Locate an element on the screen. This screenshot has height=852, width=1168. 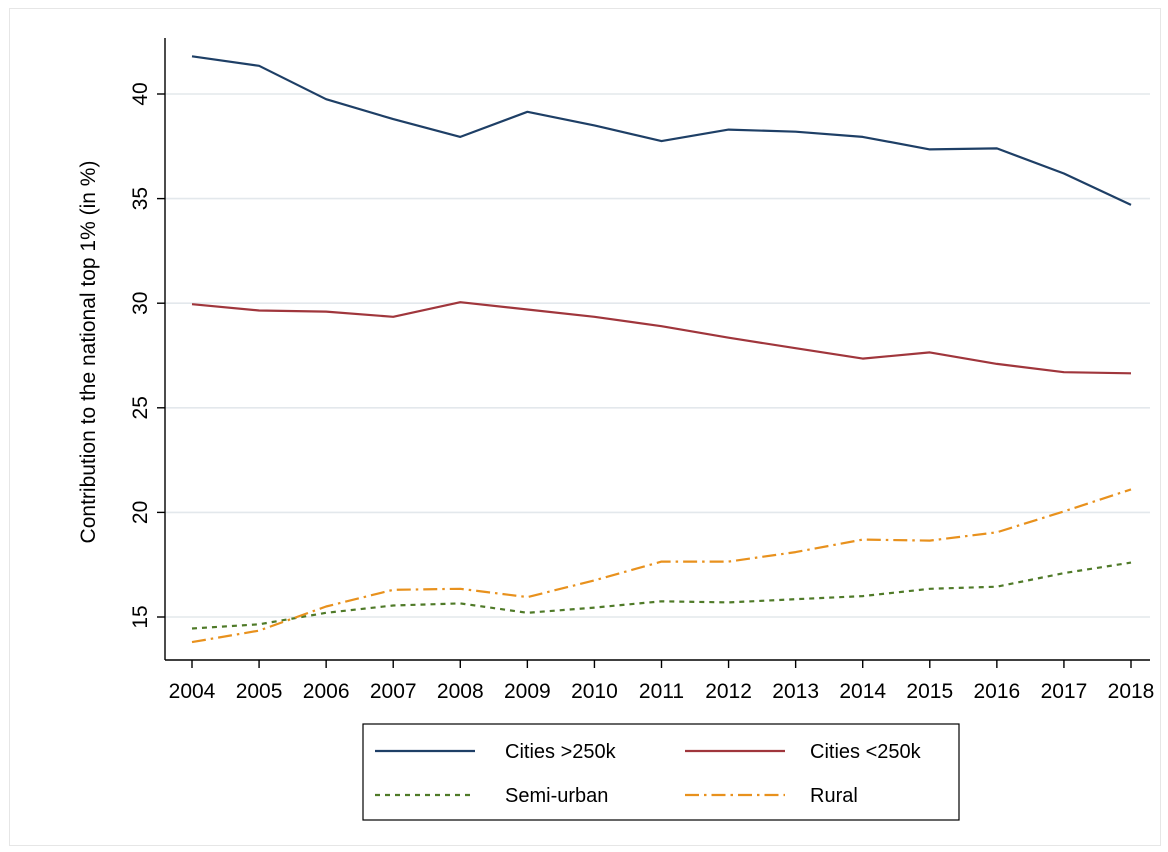
series-line-rural is located at coordinates (661, 566).